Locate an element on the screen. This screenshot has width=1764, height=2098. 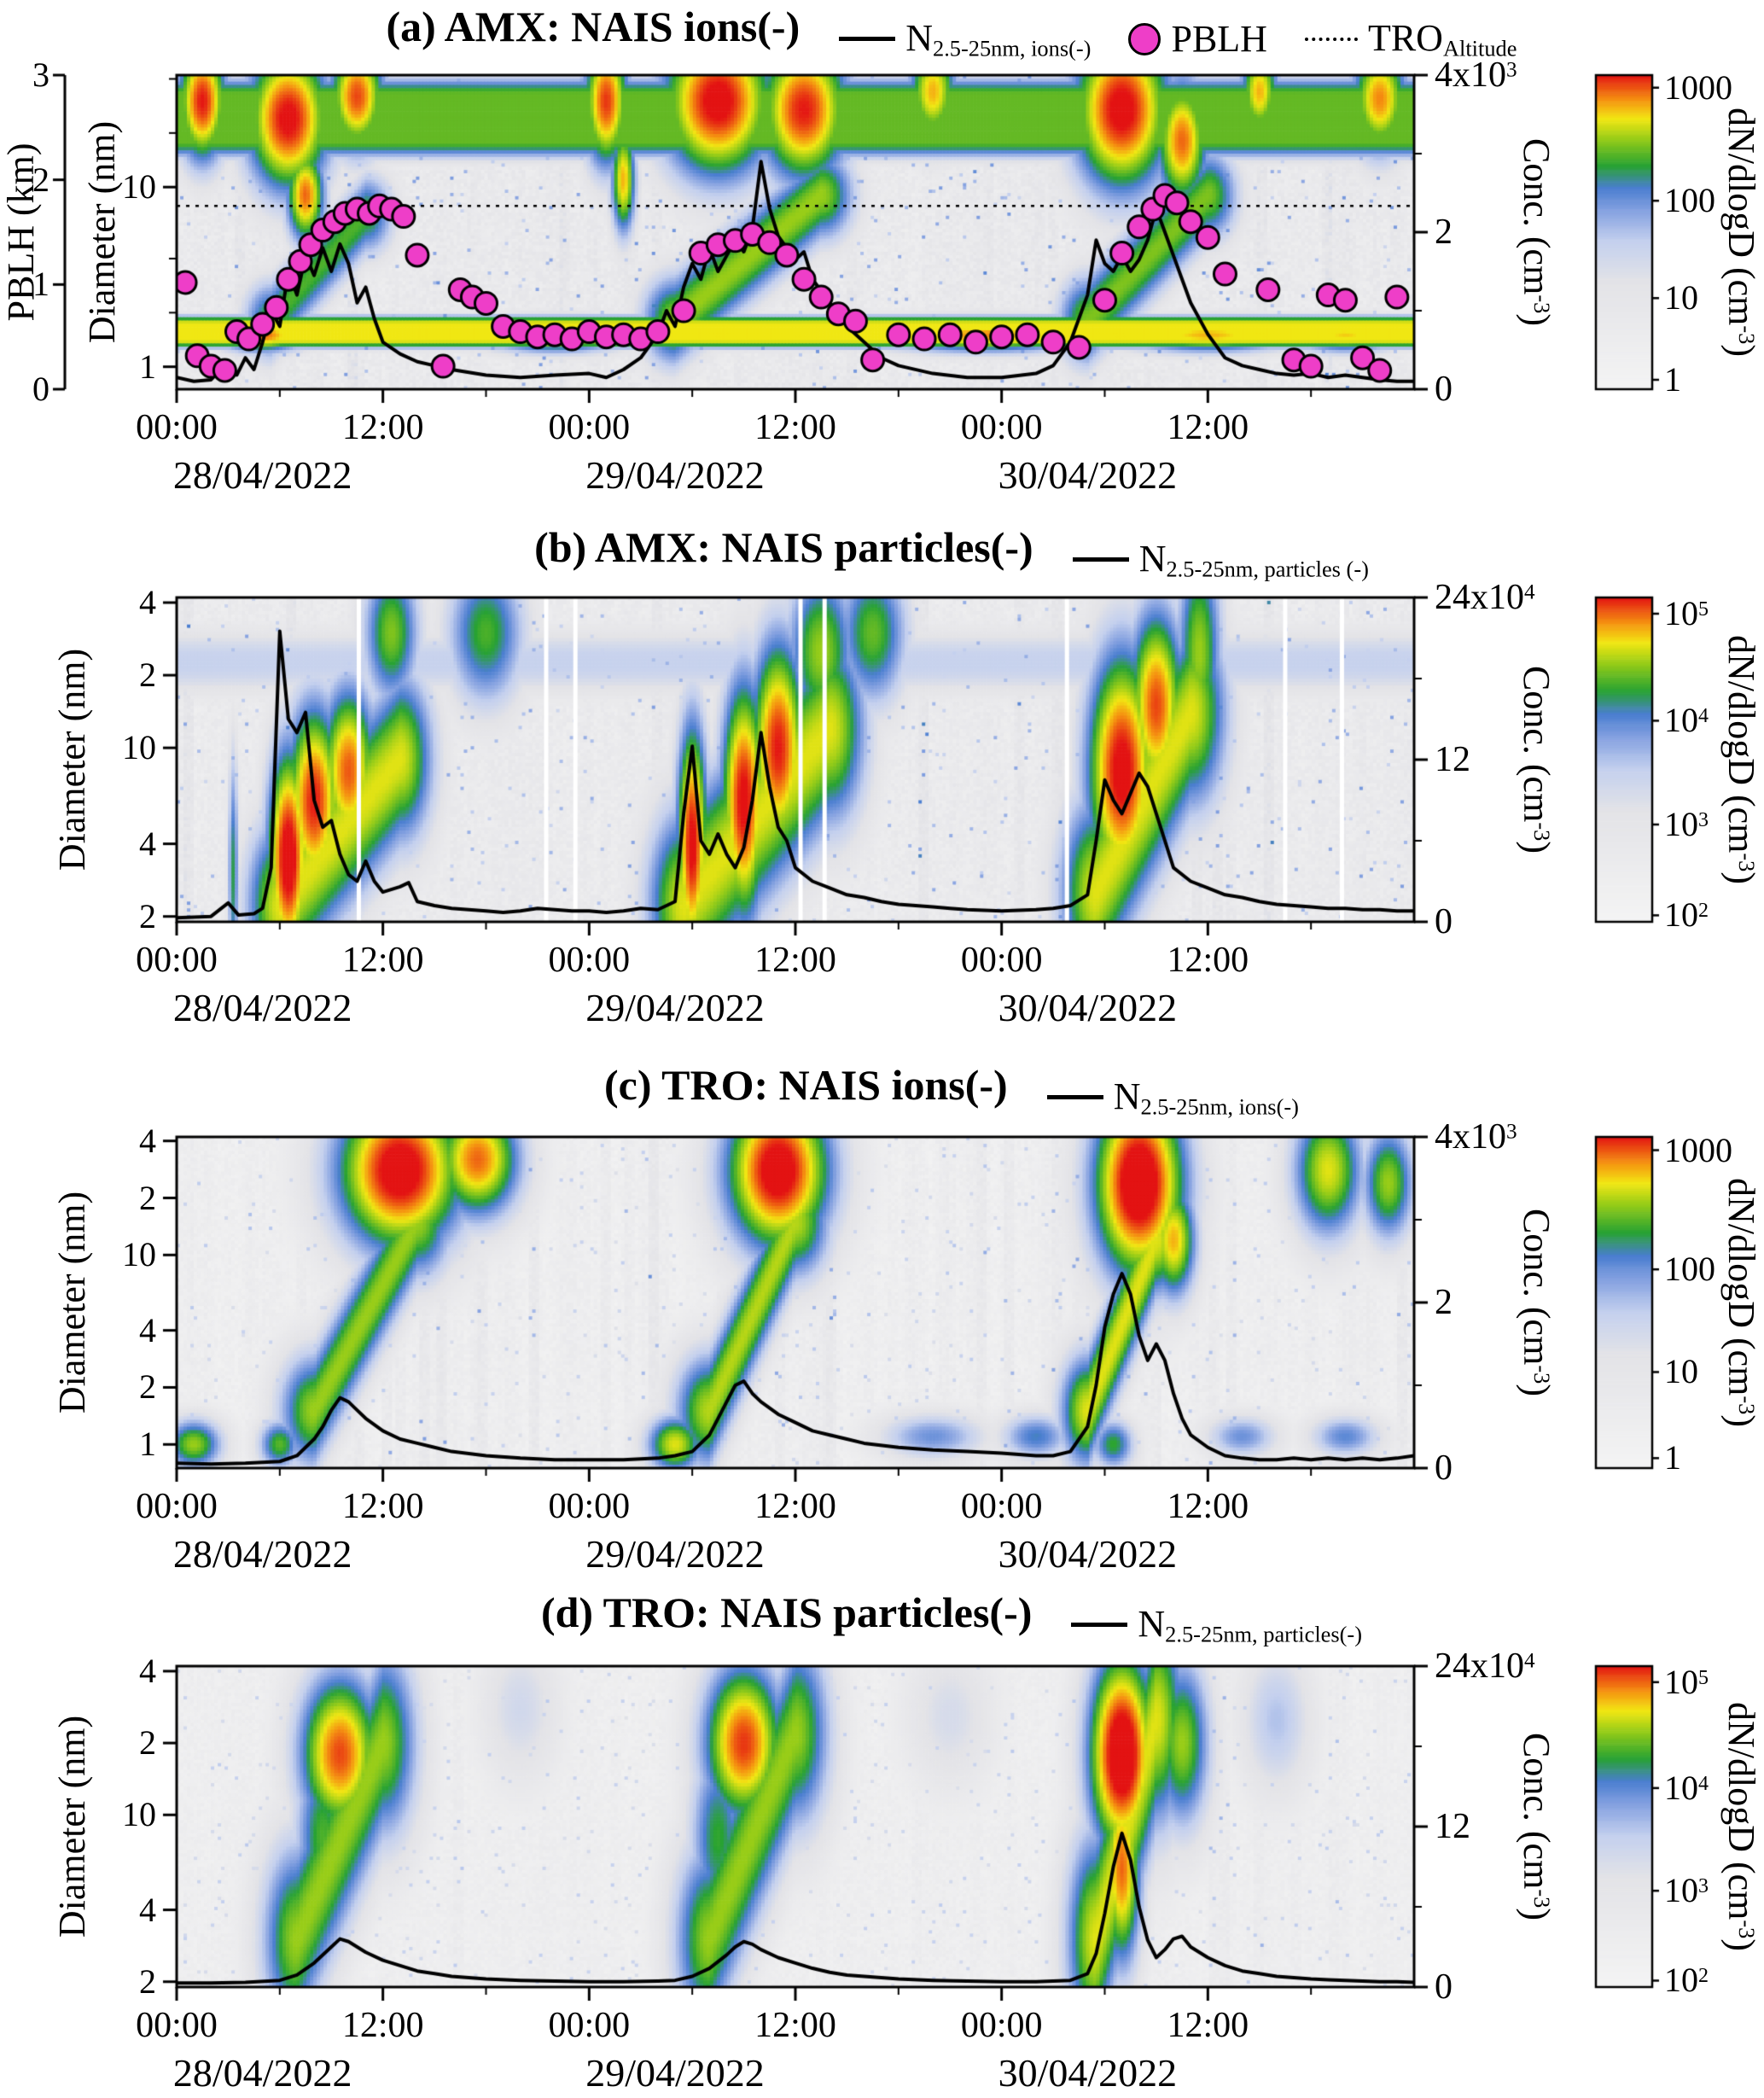
panel-a-title: (a) AMX: NAIS ions(-) is located at coordinates (593, 27).